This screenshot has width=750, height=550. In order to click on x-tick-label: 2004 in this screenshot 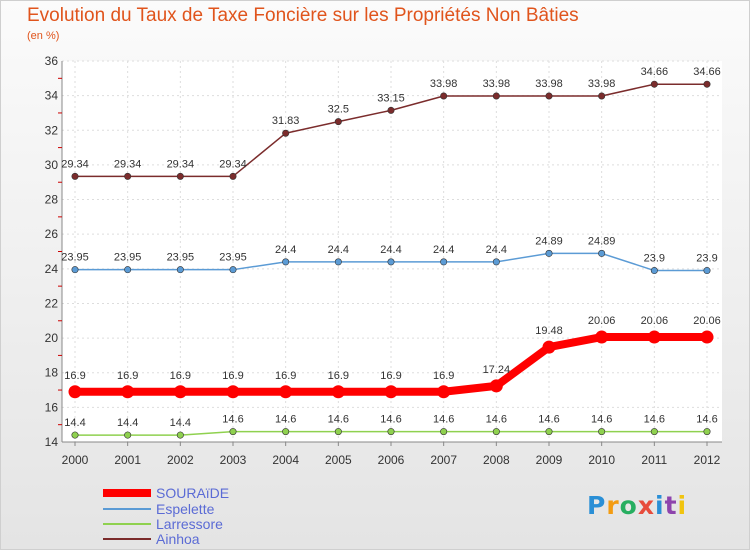, I will do `click(285, 460)`.